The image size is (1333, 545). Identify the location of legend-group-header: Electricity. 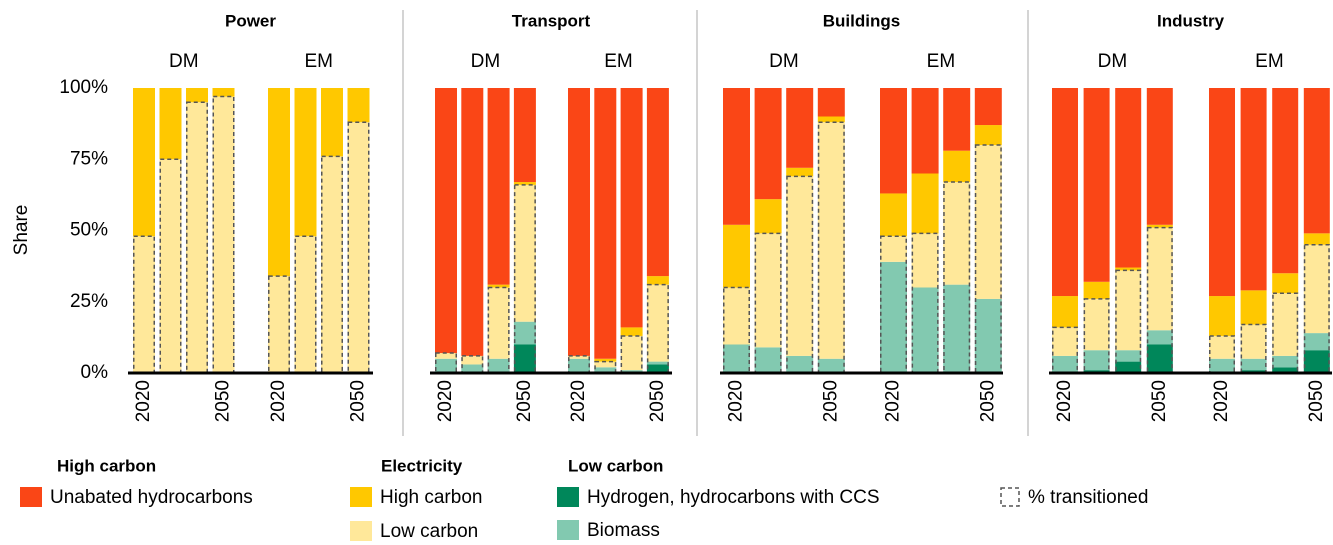
(422, 465).